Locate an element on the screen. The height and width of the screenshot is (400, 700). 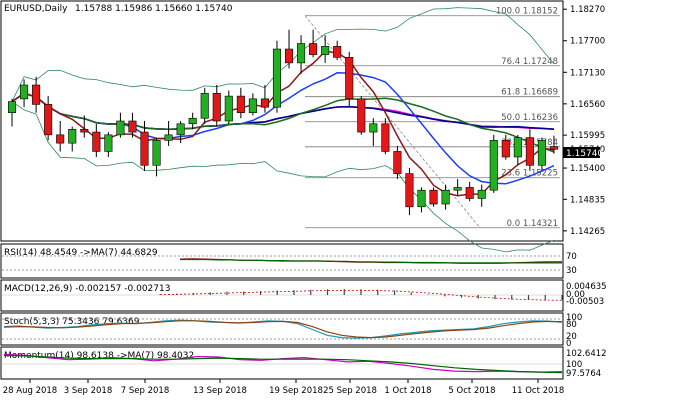
price-tick-label: 1.16560 is located at coordinates (587, 105).